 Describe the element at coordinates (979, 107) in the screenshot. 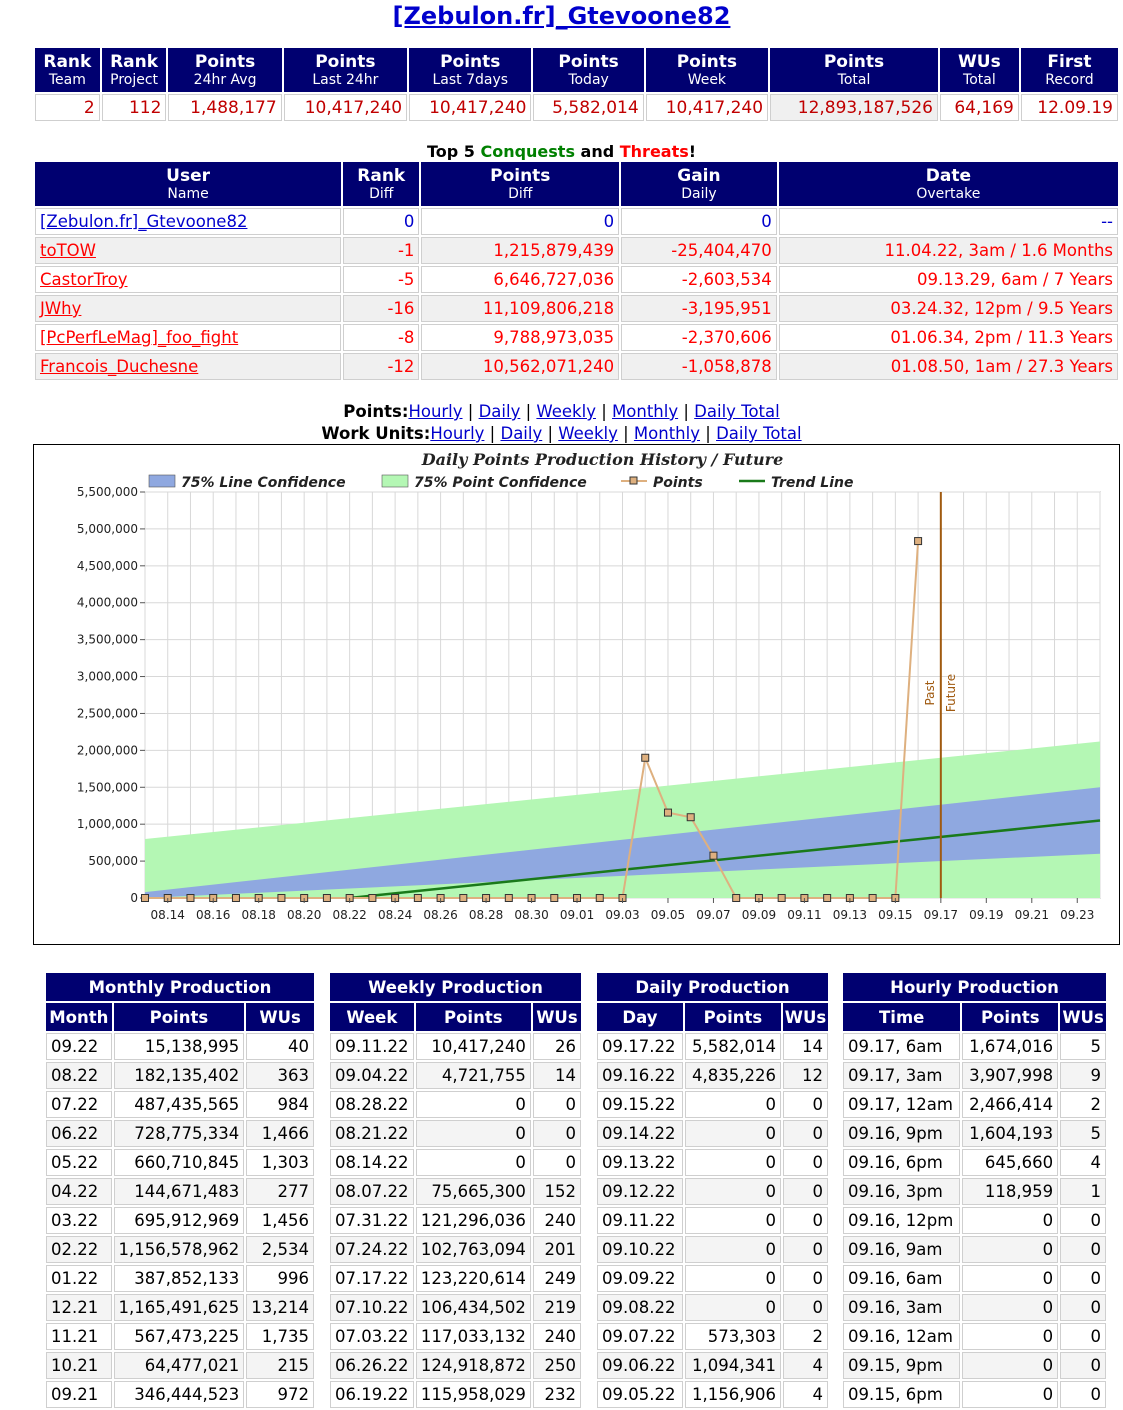

I see `stats-value-8: 64,169` at that location.